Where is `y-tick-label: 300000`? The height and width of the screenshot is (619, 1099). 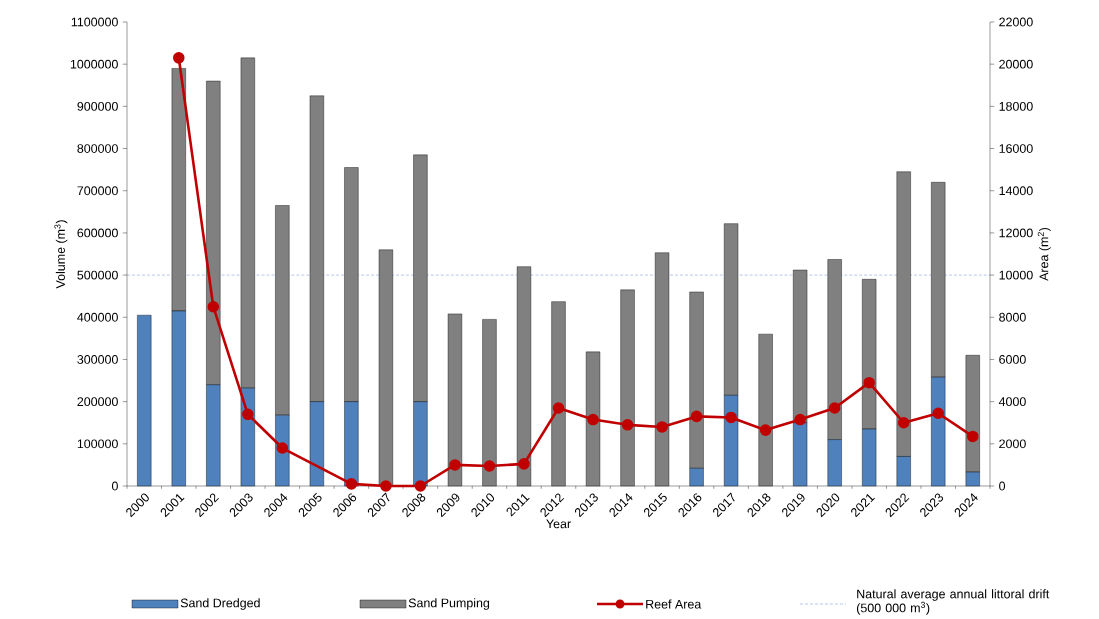
y-tick-label: 300000 is located at coordinates (97, 359).